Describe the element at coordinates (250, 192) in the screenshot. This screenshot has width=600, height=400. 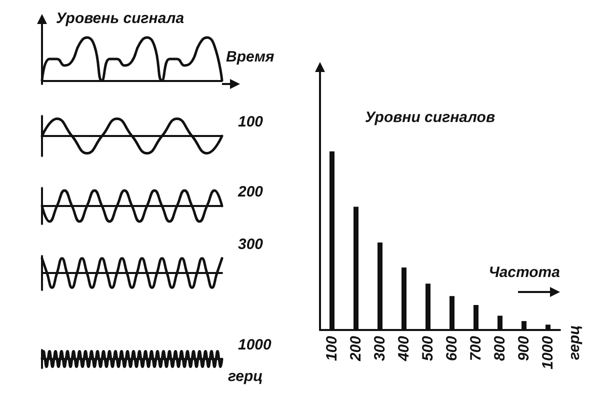
I see `series-label: 200` at that location.